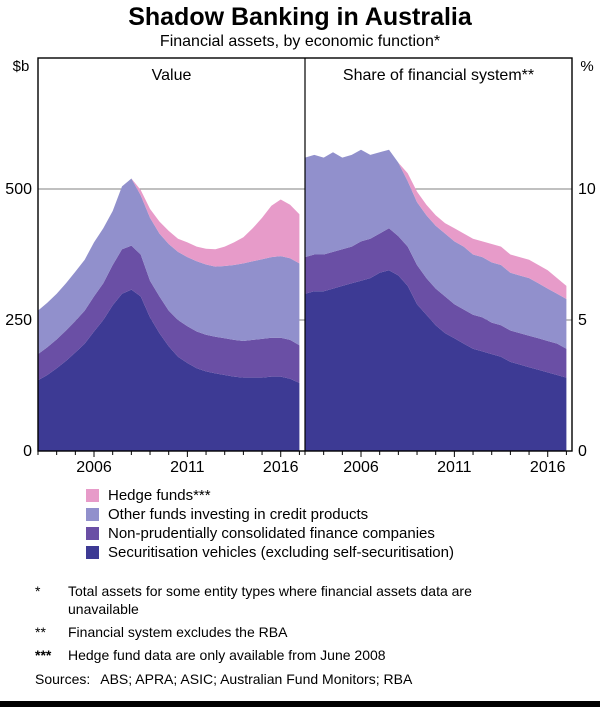 Image resolution: width=600 pixels, height=707 pixels. What do you see at coordinates (172, 75) in the screenshot?
I see `panel-title: Value` at bounding box center [172, 75].